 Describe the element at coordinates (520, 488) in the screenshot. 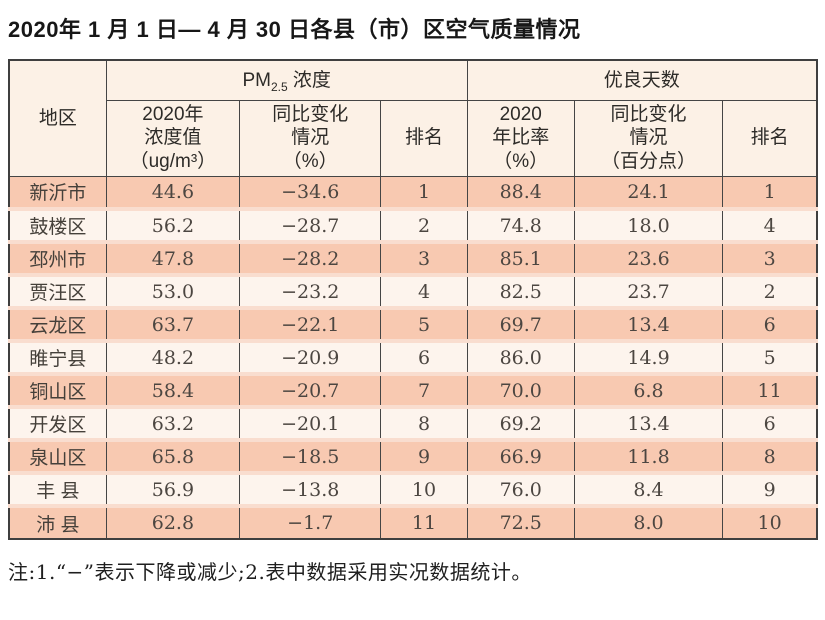

I see `days-ratio-cell: 76.0` at that location.